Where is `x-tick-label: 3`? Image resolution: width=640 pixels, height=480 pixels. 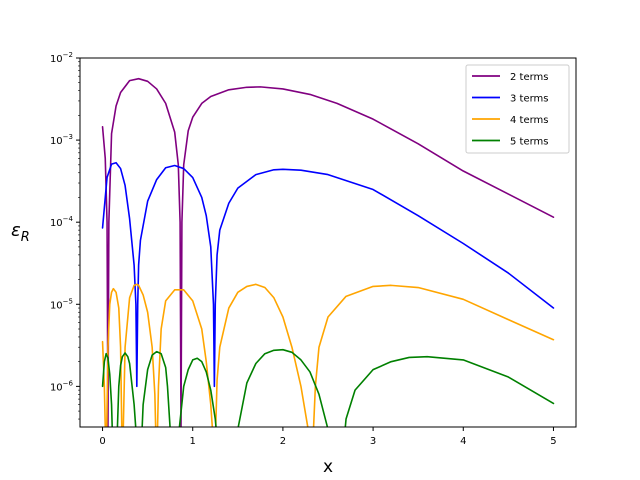
x-tick-label: 3 is located at coordinates (373, 441).